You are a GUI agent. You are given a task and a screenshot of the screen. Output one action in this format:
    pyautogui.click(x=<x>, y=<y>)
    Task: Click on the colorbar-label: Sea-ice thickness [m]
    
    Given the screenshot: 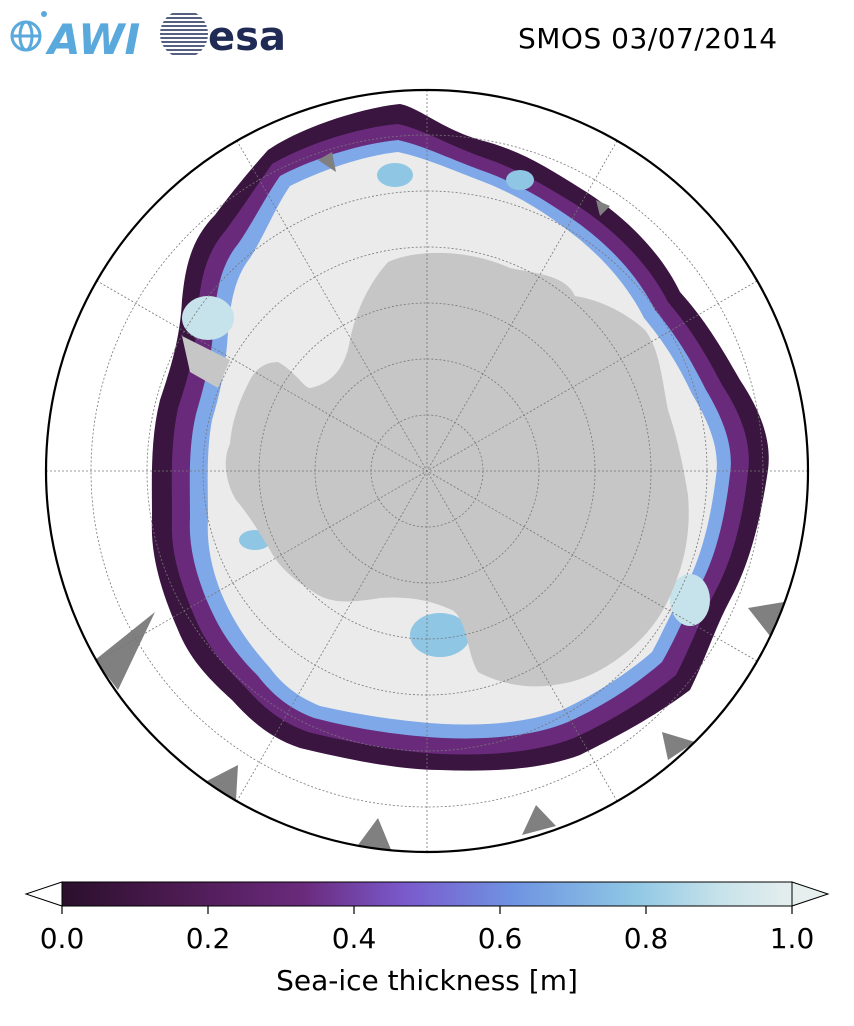 What is the action you would take?
    pyautogui.click(x=427, y=980)
    